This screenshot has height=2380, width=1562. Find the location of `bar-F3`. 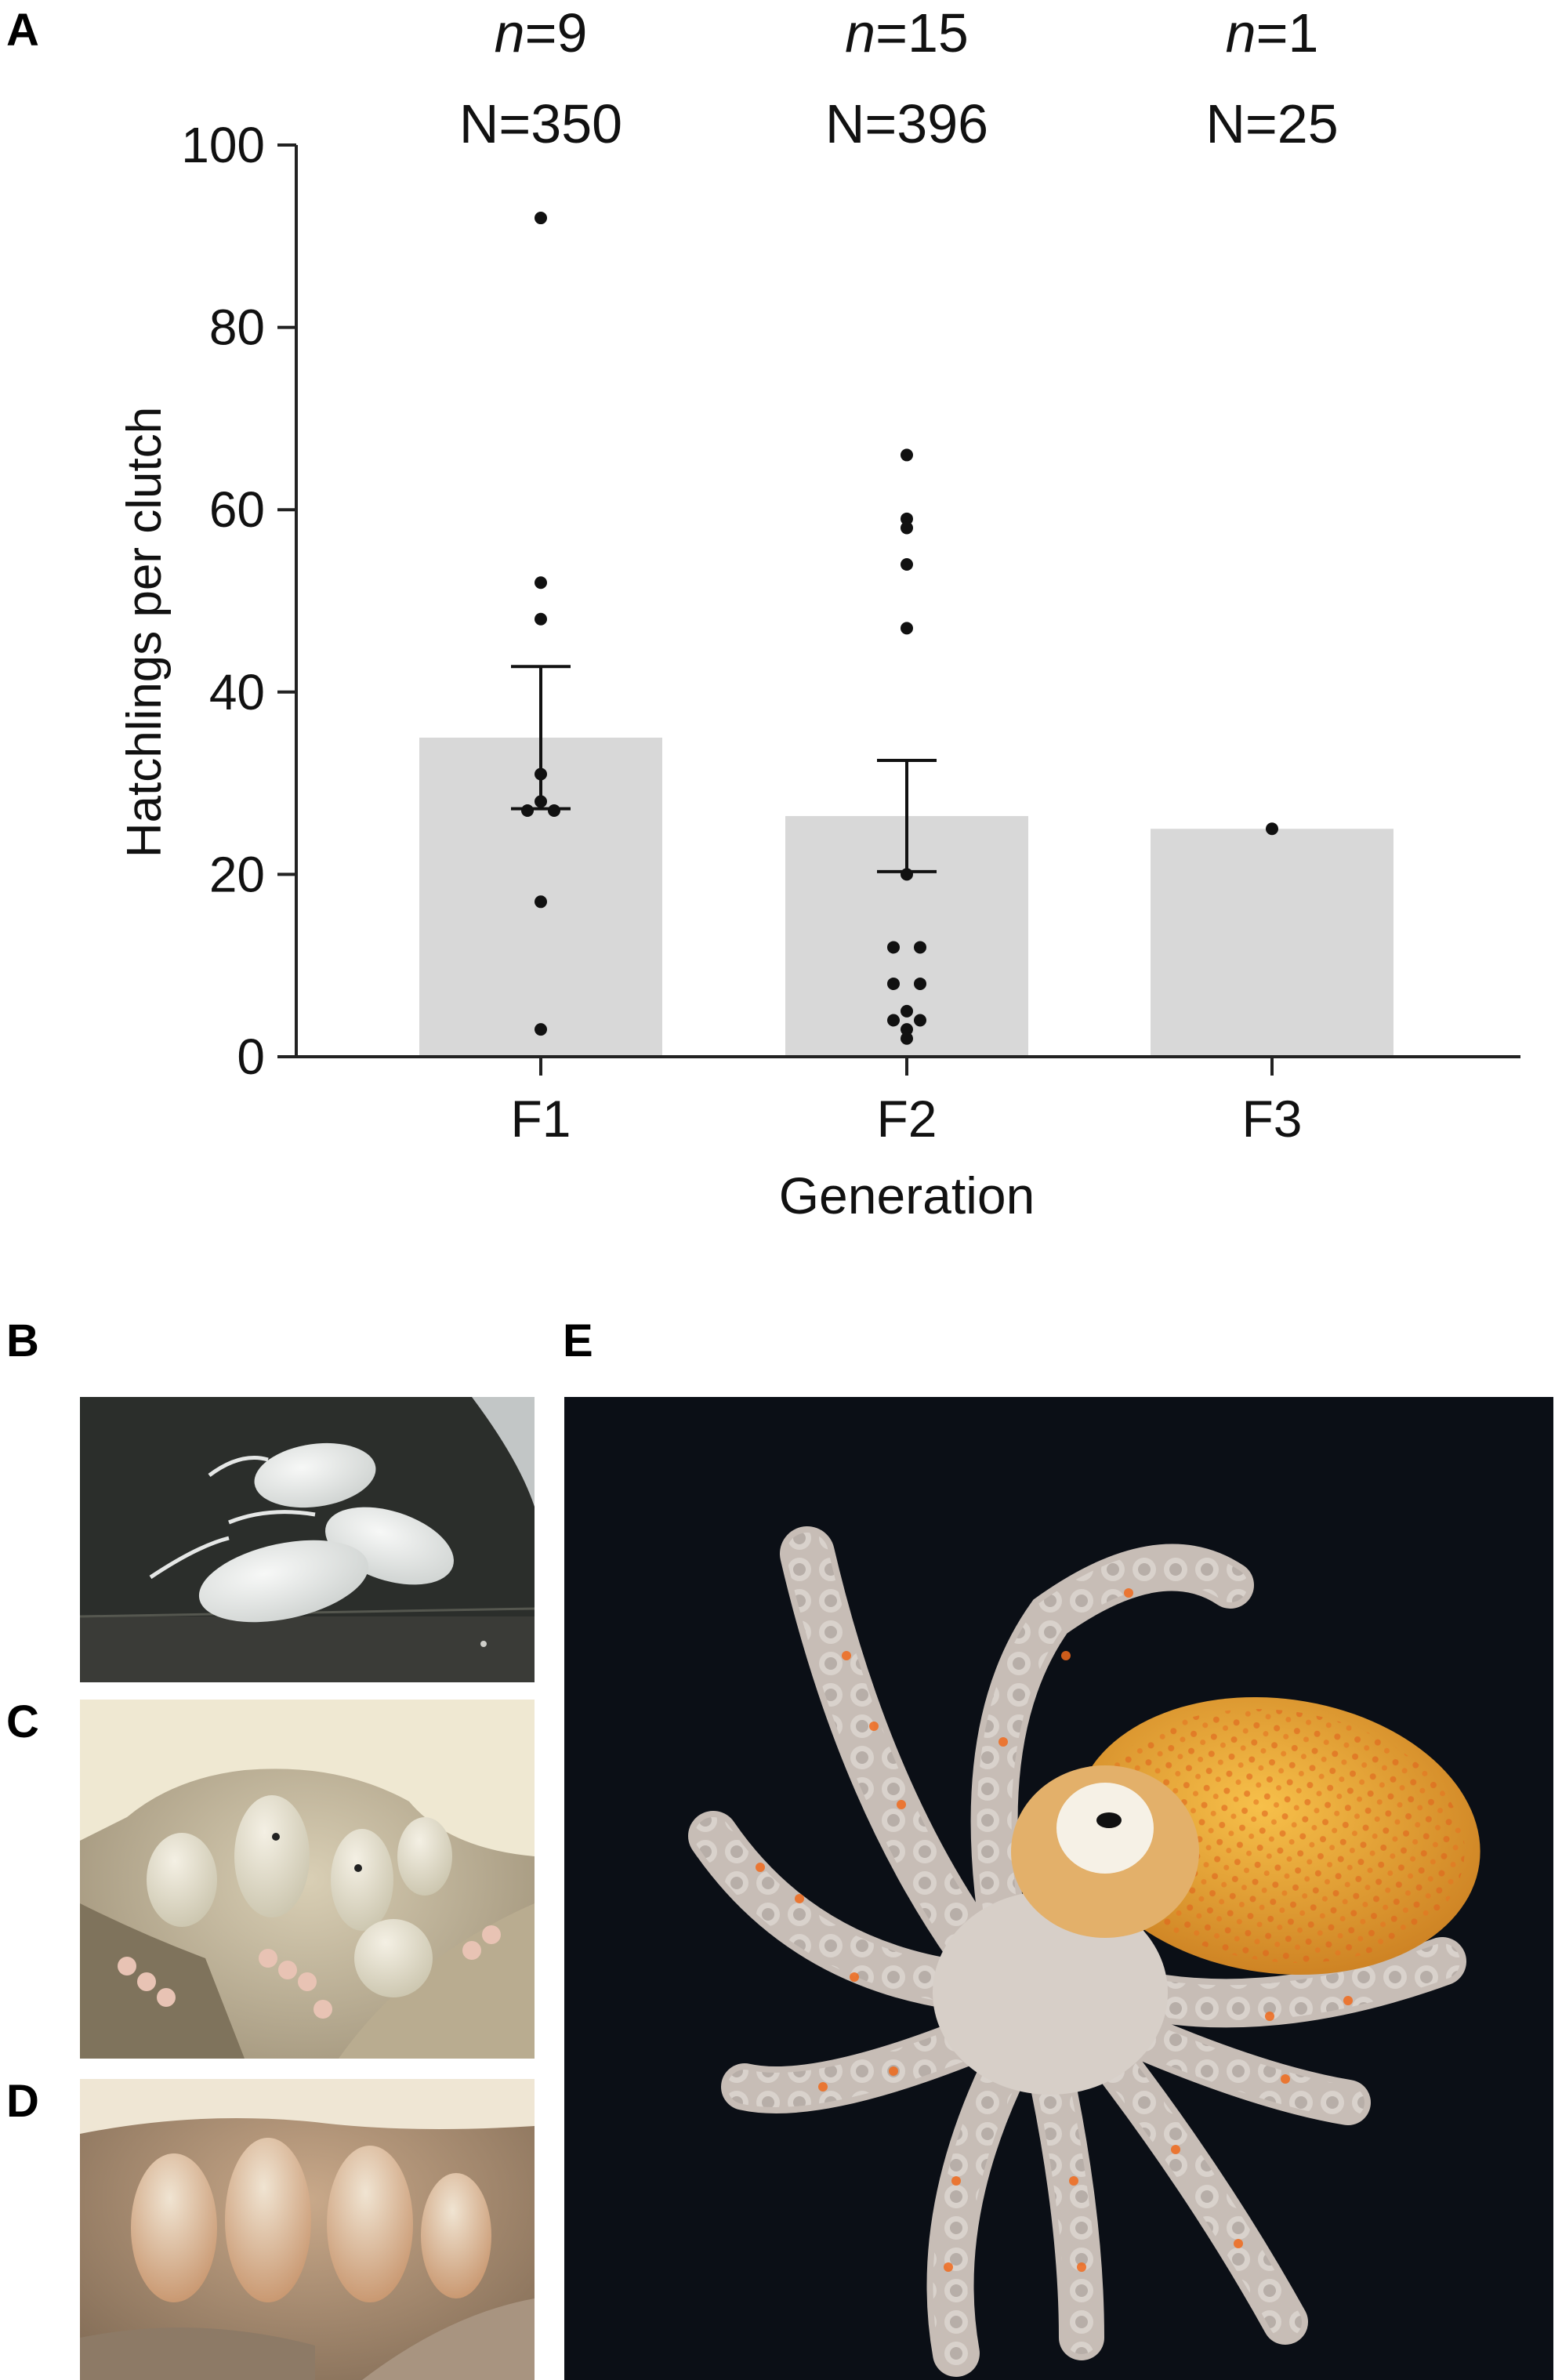

bar-F3 is located at coordinates (1272, 943).